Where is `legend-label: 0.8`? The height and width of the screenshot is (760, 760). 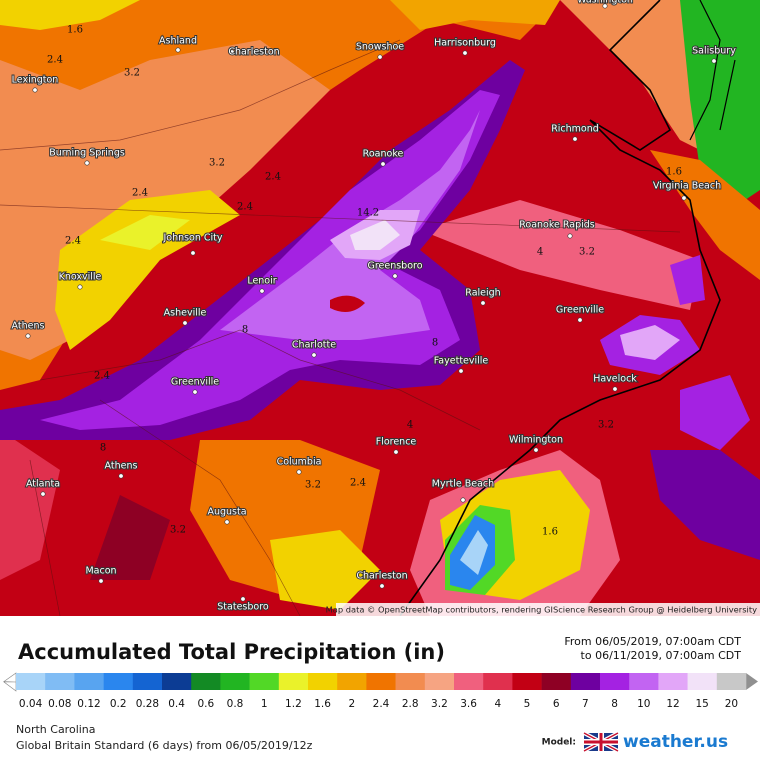
legend-label: 0.8 is located at coordinates (235, 704).